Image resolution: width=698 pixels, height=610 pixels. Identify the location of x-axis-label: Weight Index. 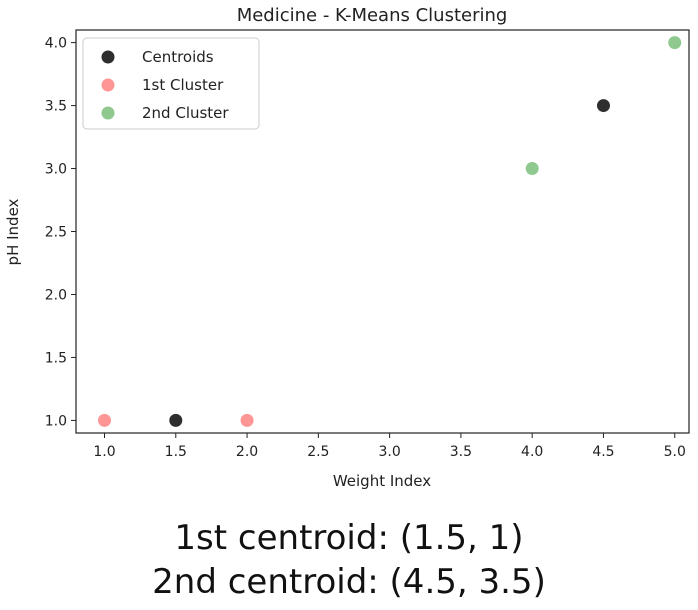
(382, 481).